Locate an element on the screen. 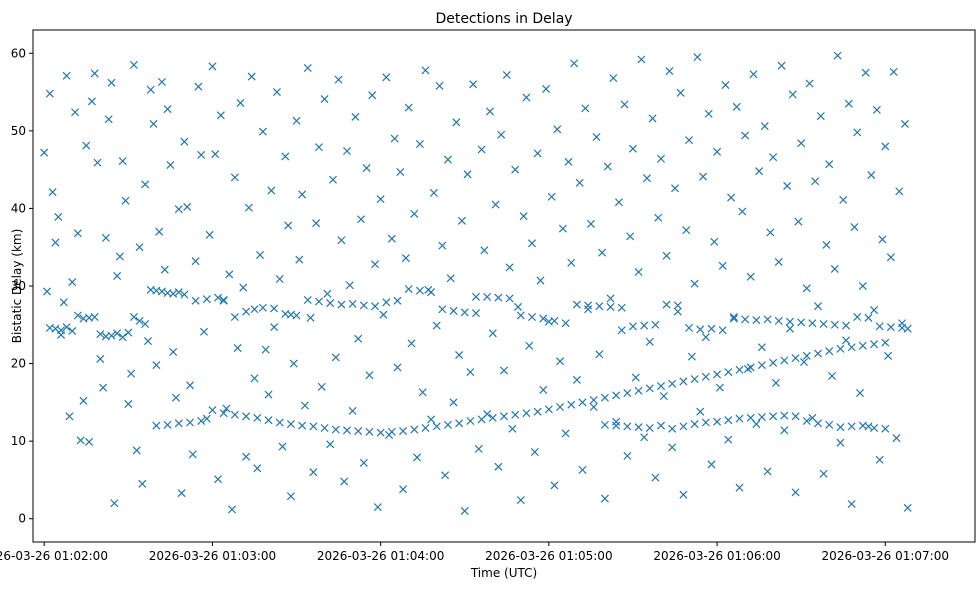  x-tick-label: 2026-03-26 01:05:00 is located at coordinates (548, 556).